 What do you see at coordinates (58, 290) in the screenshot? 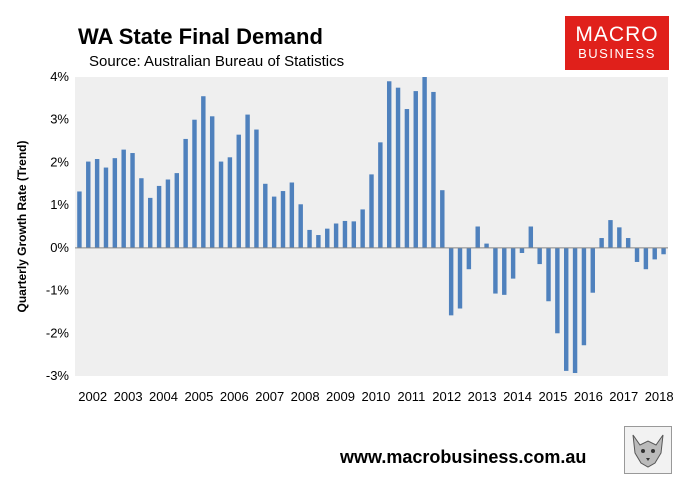
I see `y-tick-label: -1%` at bounding box center [58, 290].